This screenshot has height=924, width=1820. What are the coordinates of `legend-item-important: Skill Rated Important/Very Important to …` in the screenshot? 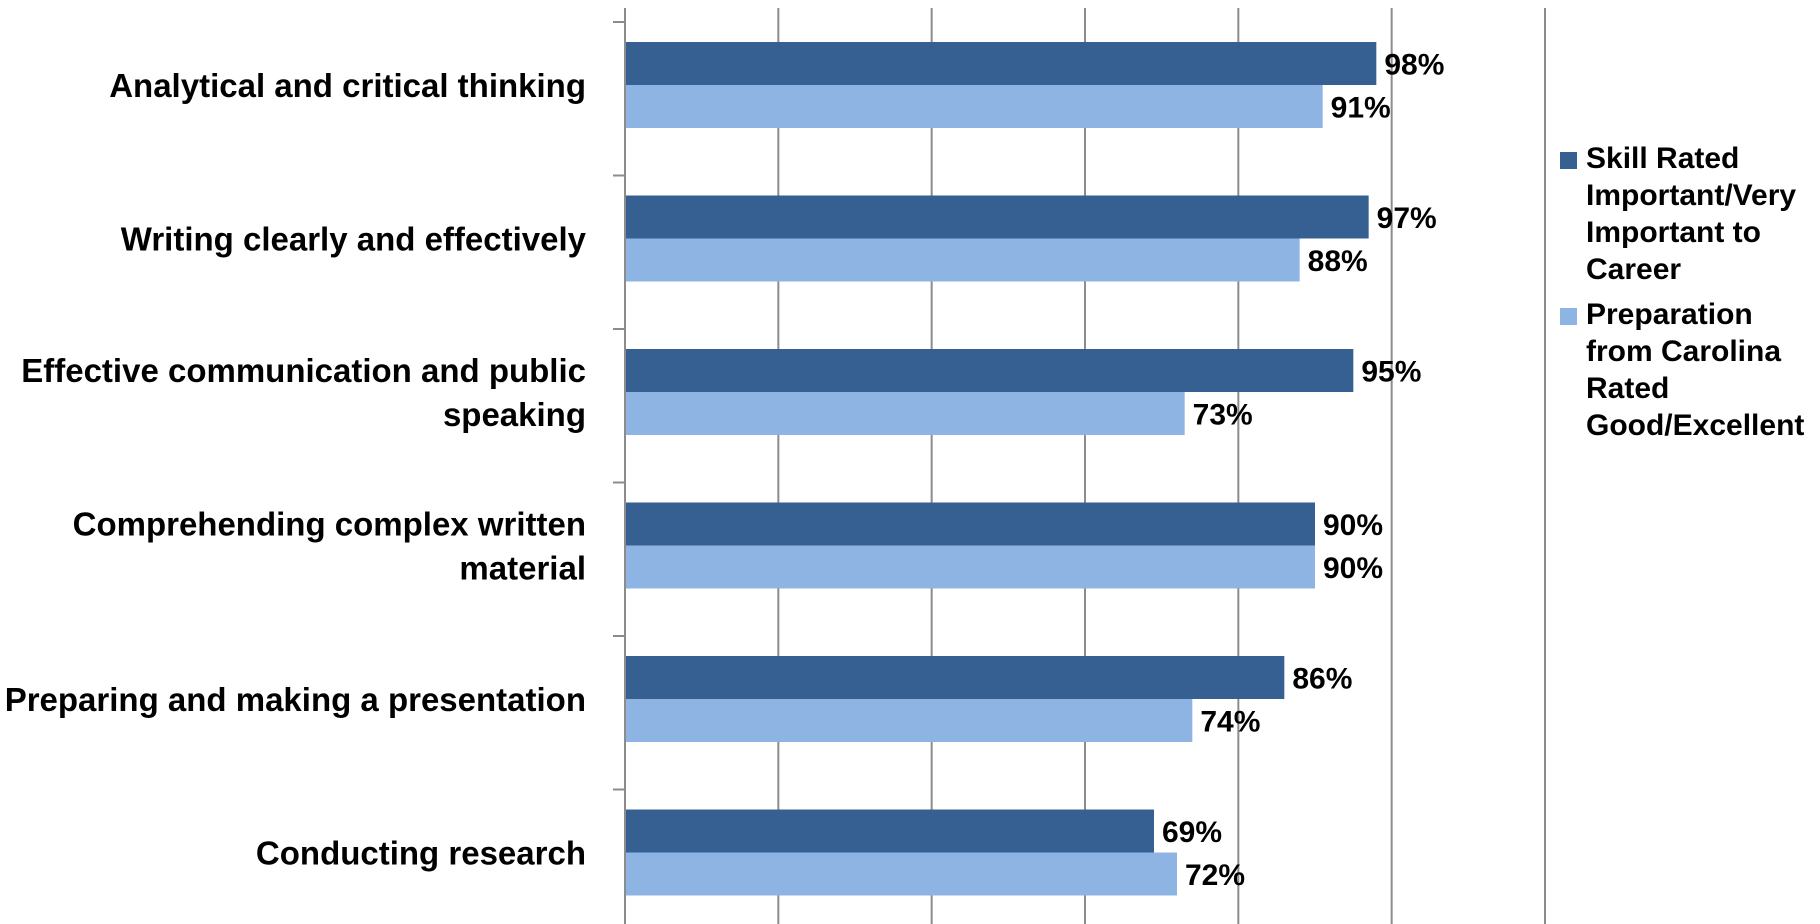 It's located at (1687, 214).